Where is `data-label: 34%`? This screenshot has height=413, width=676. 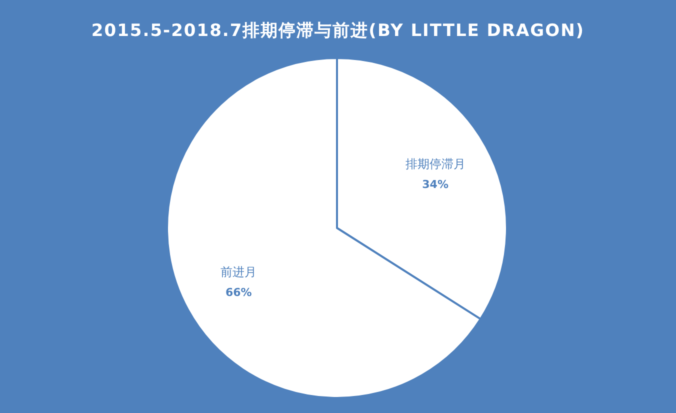 data-label: 34% is located at coordinates (435, 184).